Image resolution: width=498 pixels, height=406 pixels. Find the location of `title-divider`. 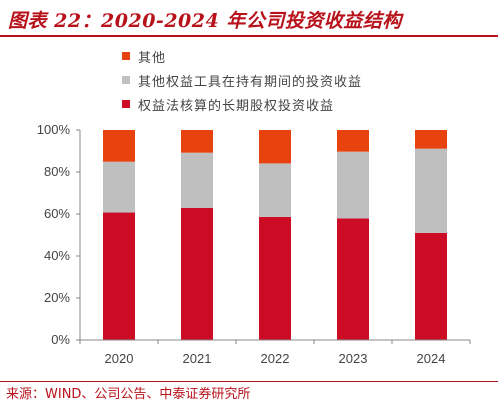

title-divider is located at coordinates (249, 36).